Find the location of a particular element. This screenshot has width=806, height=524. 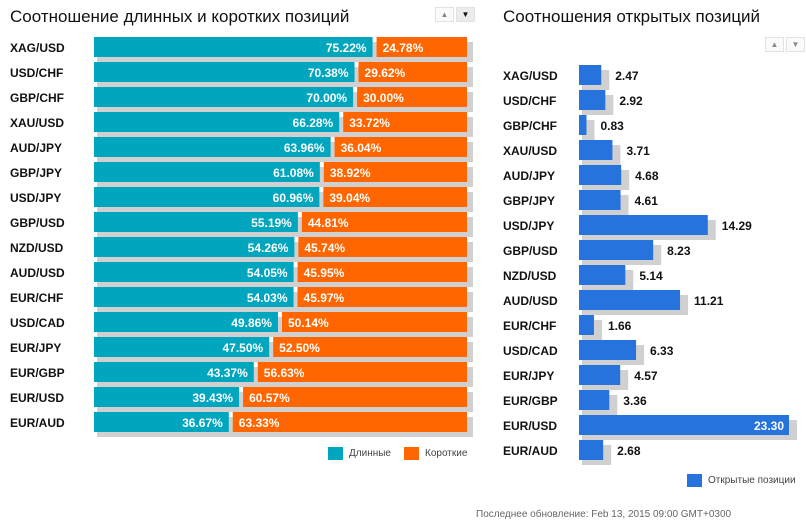

legend-swatch-long is located at coordinates (335, 453).